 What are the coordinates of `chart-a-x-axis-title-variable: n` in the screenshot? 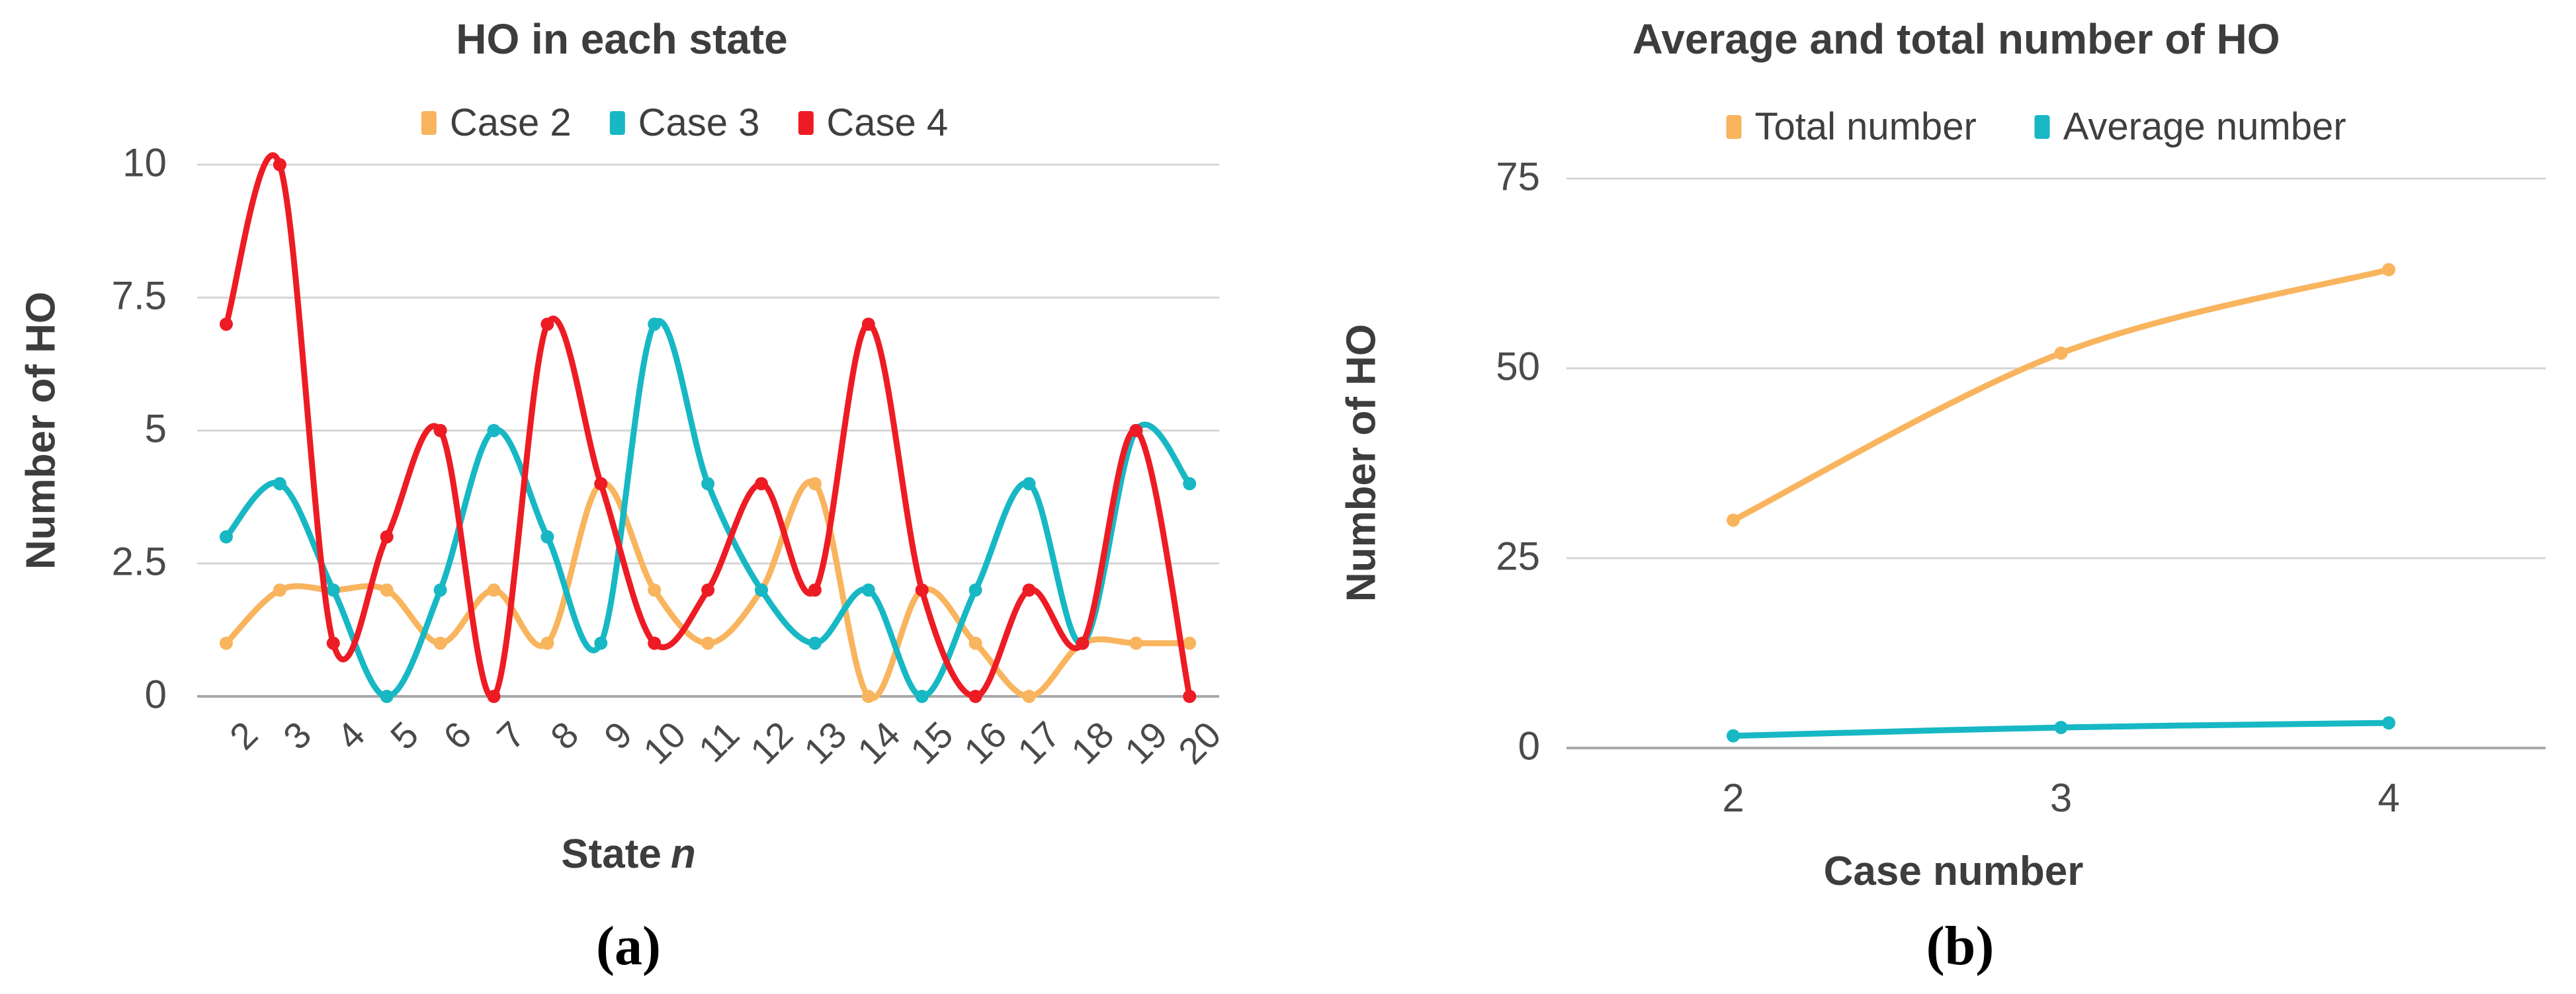 It's located at (683, 854).